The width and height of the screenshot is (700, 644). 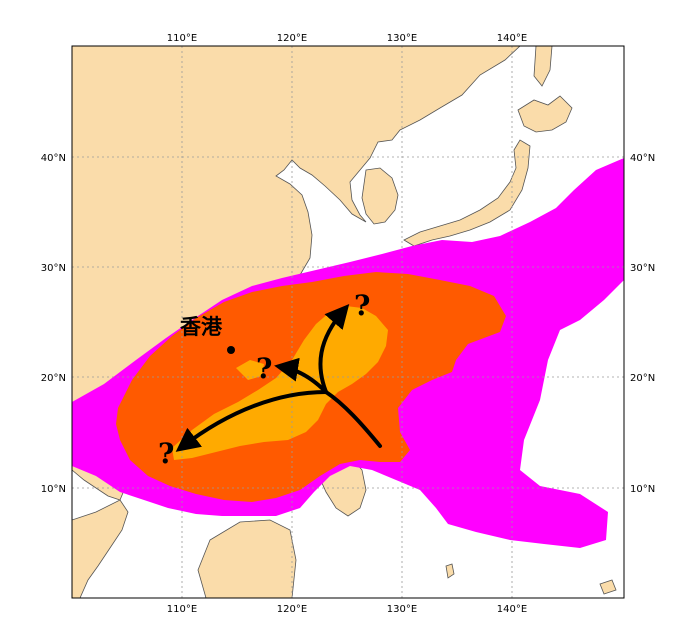 I want to click on probability-zone-high-blob, so click(x=250, y=370).